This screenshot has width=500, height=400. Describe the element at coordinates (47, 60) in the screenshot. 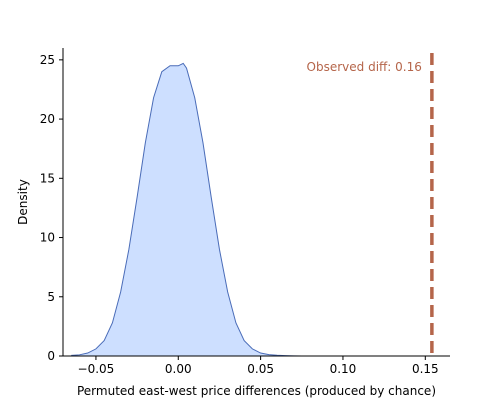

I see `y-tick-label: 25` at that location.